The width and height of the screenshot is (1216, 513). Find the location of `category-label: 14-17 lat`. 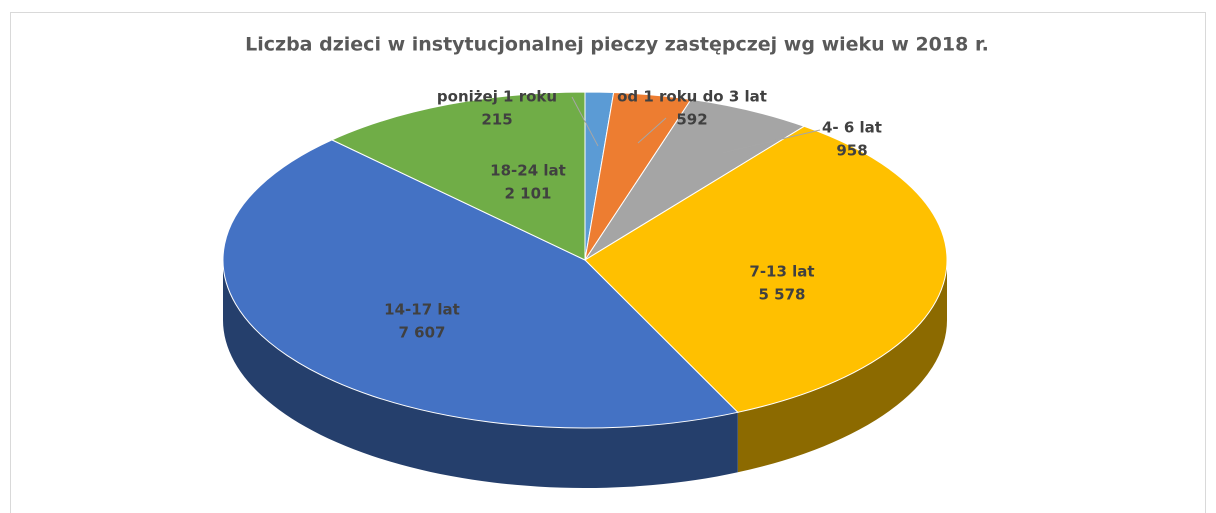

category-label: 14-17 lat is located at coordinates (422, 310).